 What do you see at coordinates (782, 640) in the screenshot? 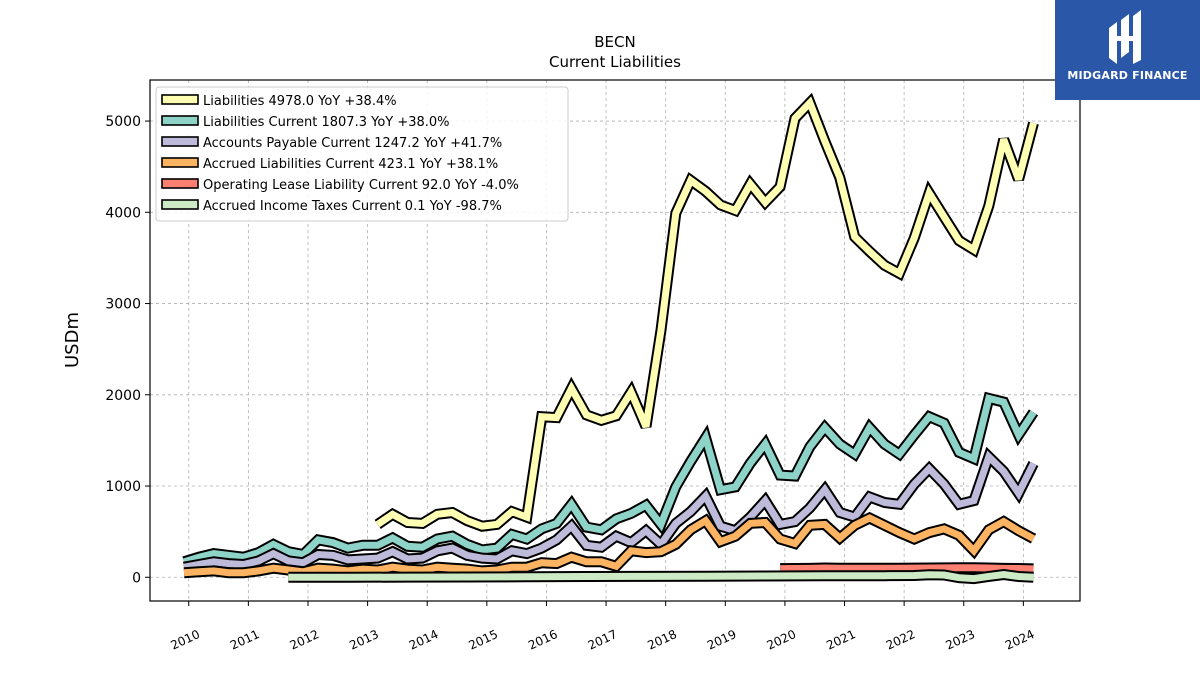
I see `x-tick-label: 2020` at bounding box center [782, 640].